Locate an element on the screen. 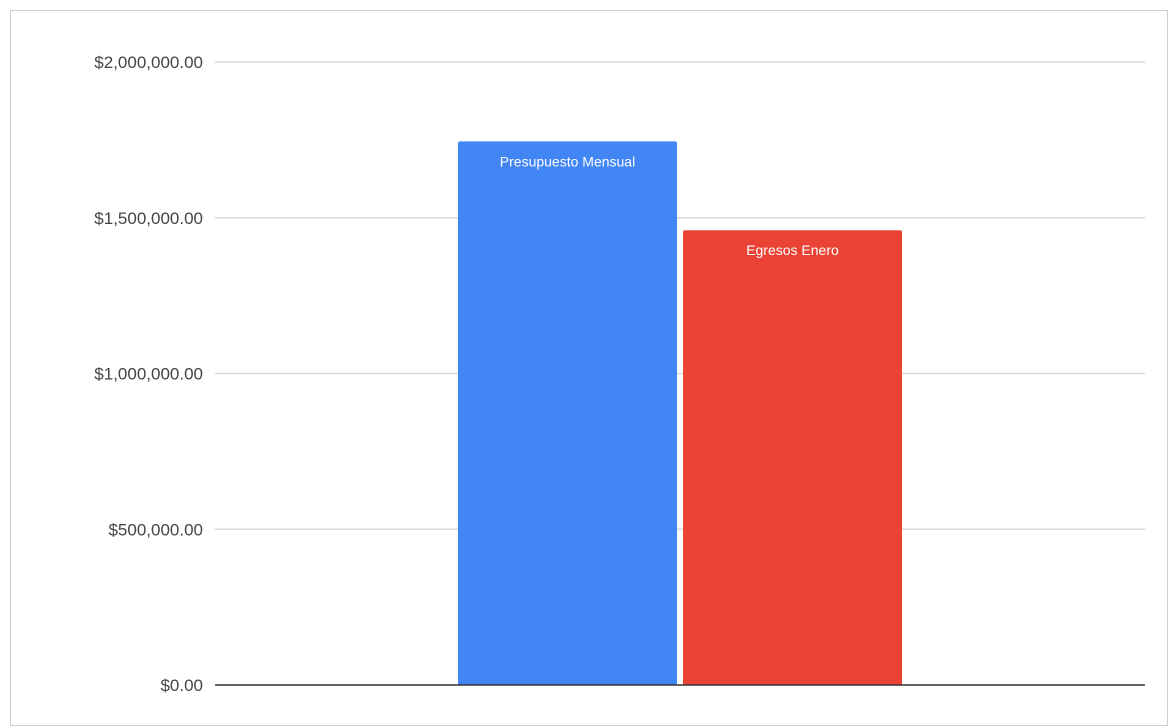 Image resolution: width=1171 pixels, height=728 pixels. y-tick-label: $1,500,000.00 is located at coordinates (148, 218).